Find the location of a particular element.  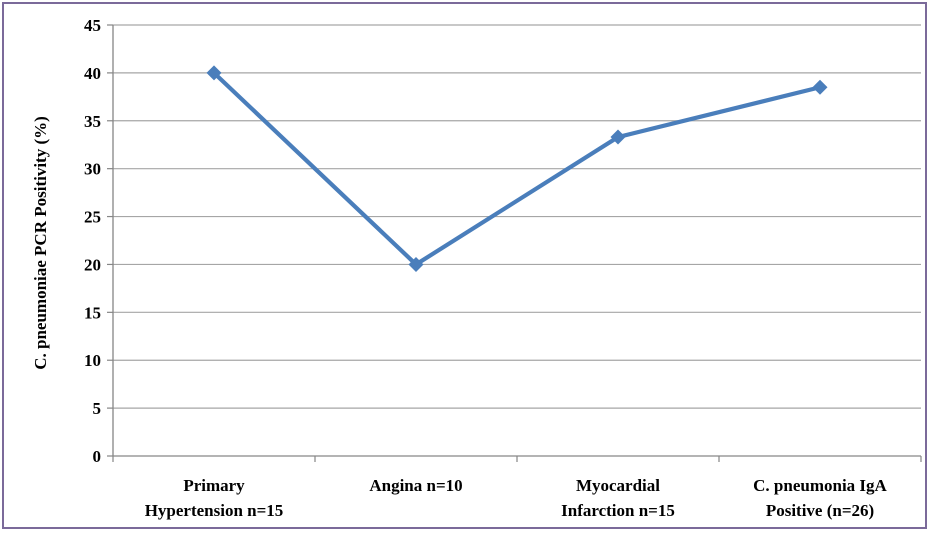

x-tick-label: Angina n=10 is located at coordinates (415, 485).